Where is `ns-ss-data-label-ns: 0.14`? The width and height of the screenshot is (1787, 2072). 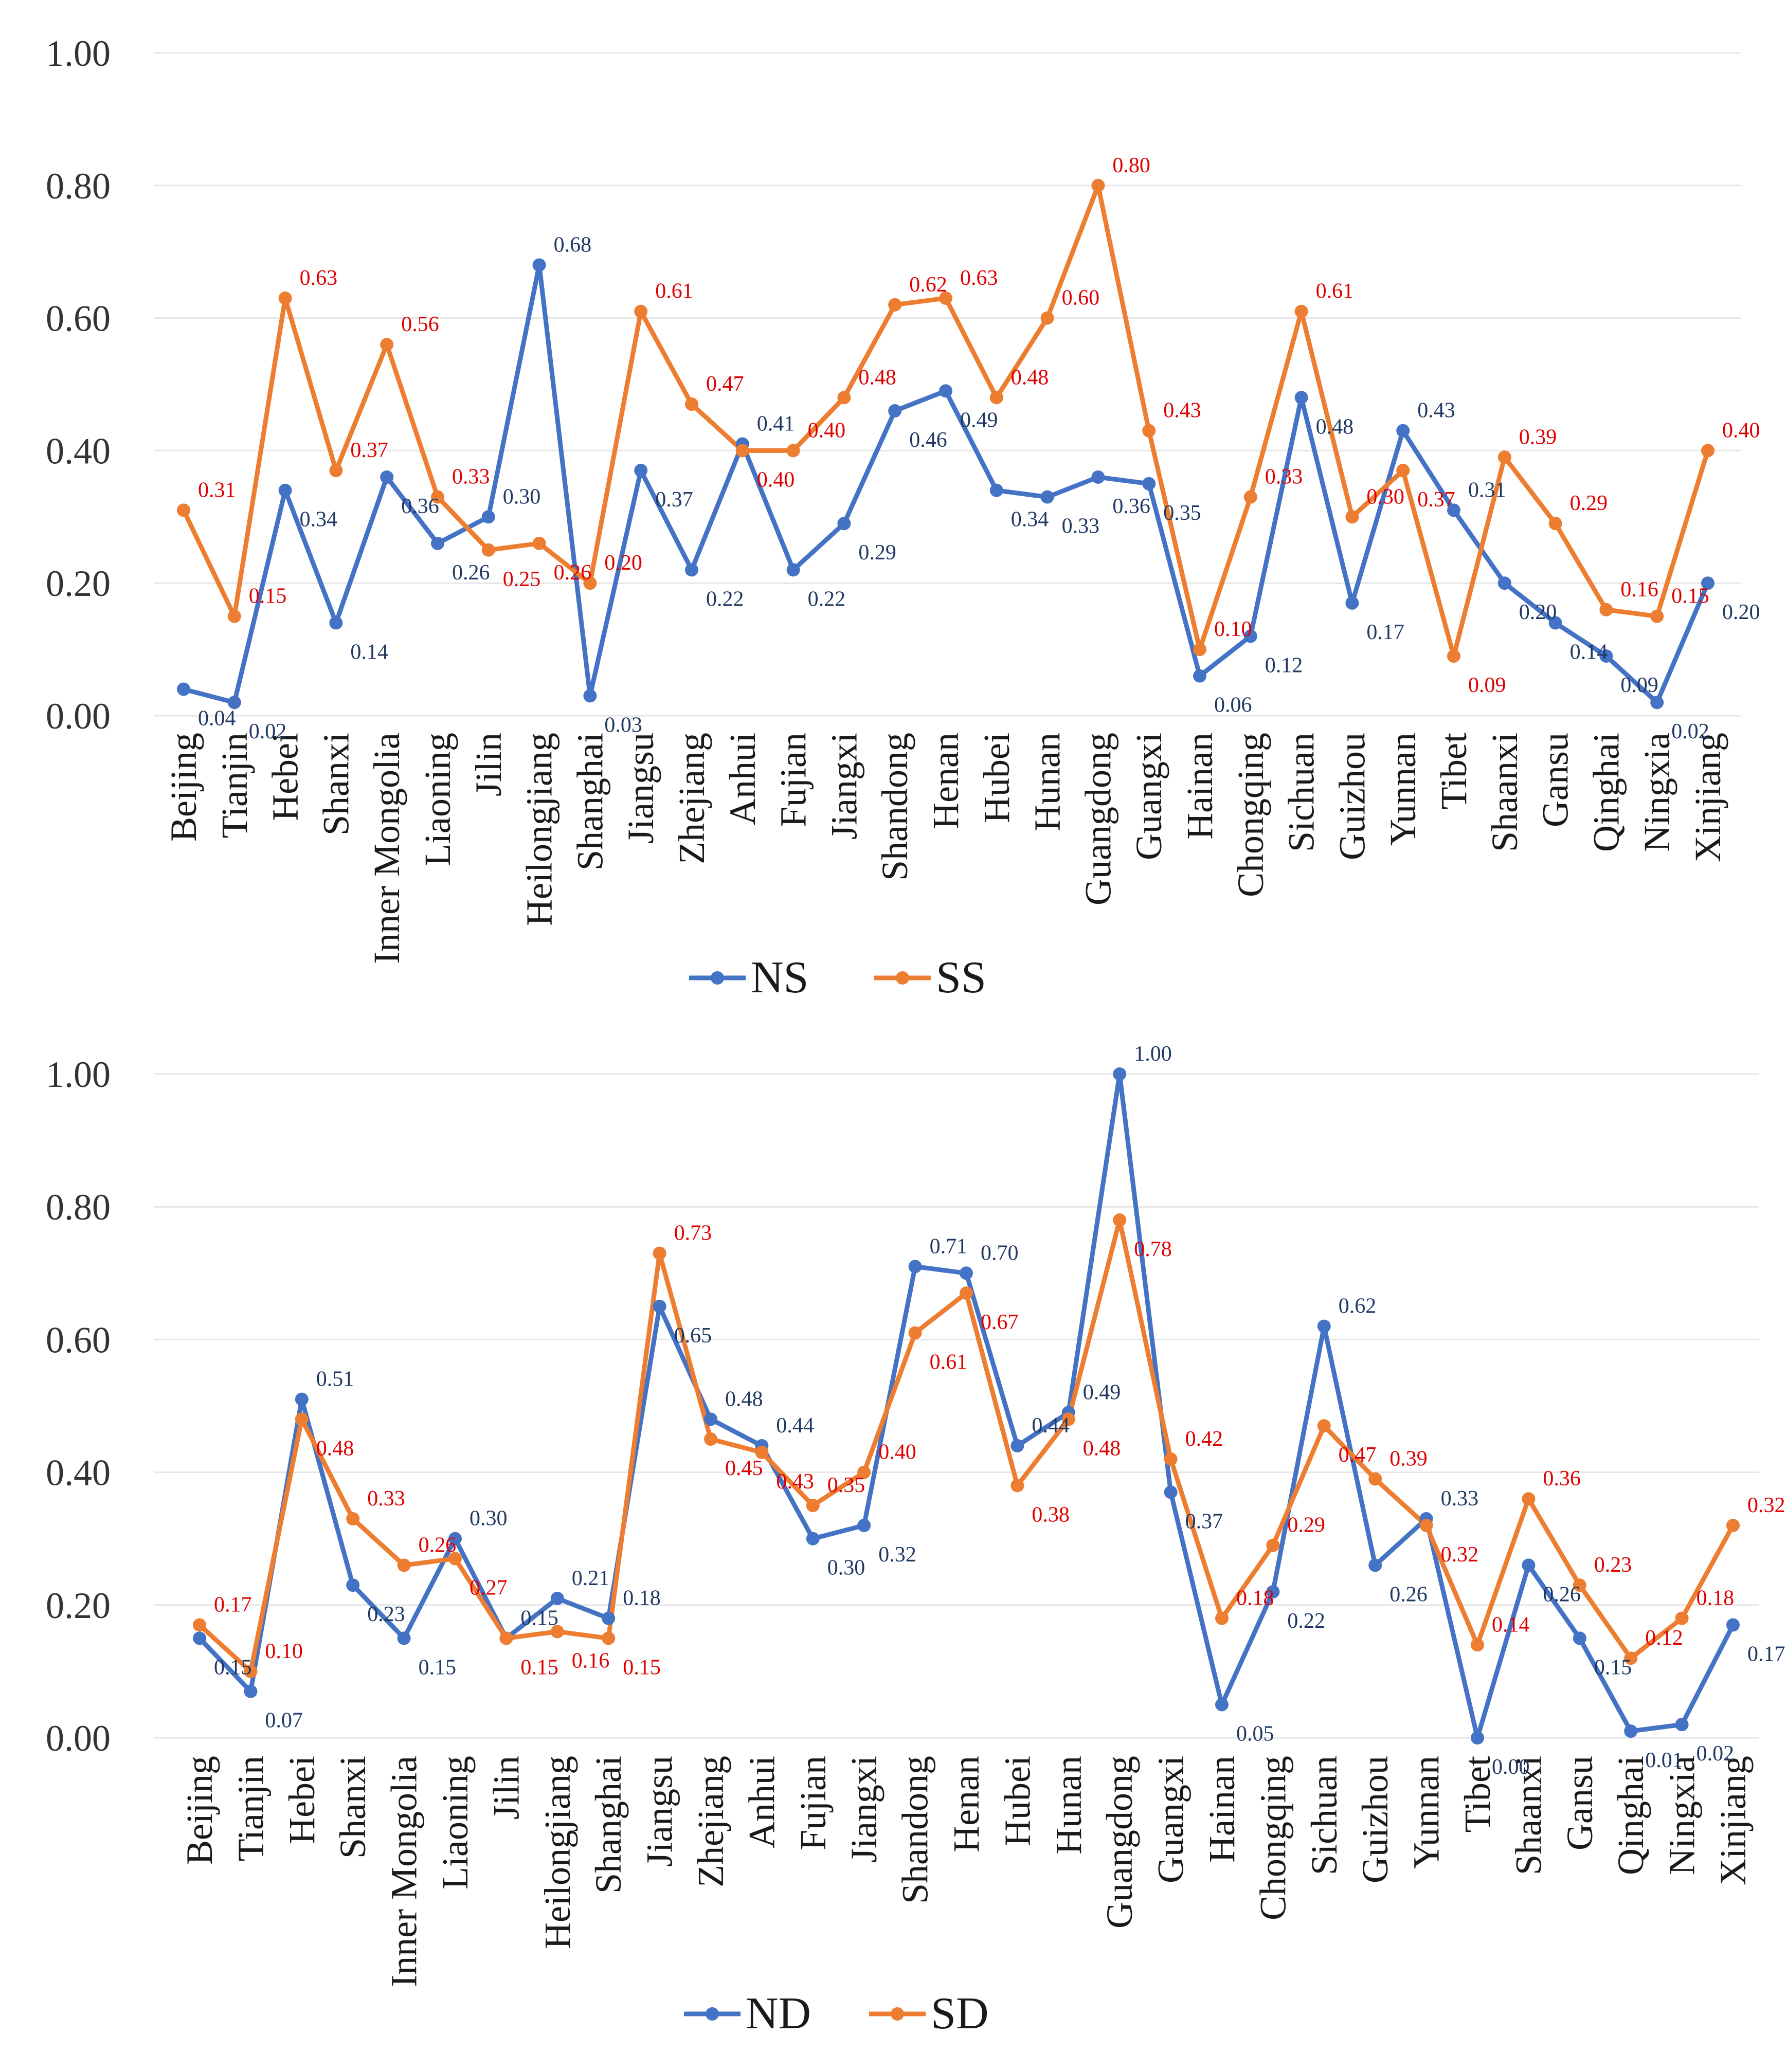 ns-ss-data-label-ns: 0.14 is located at coordinates (369, 652).